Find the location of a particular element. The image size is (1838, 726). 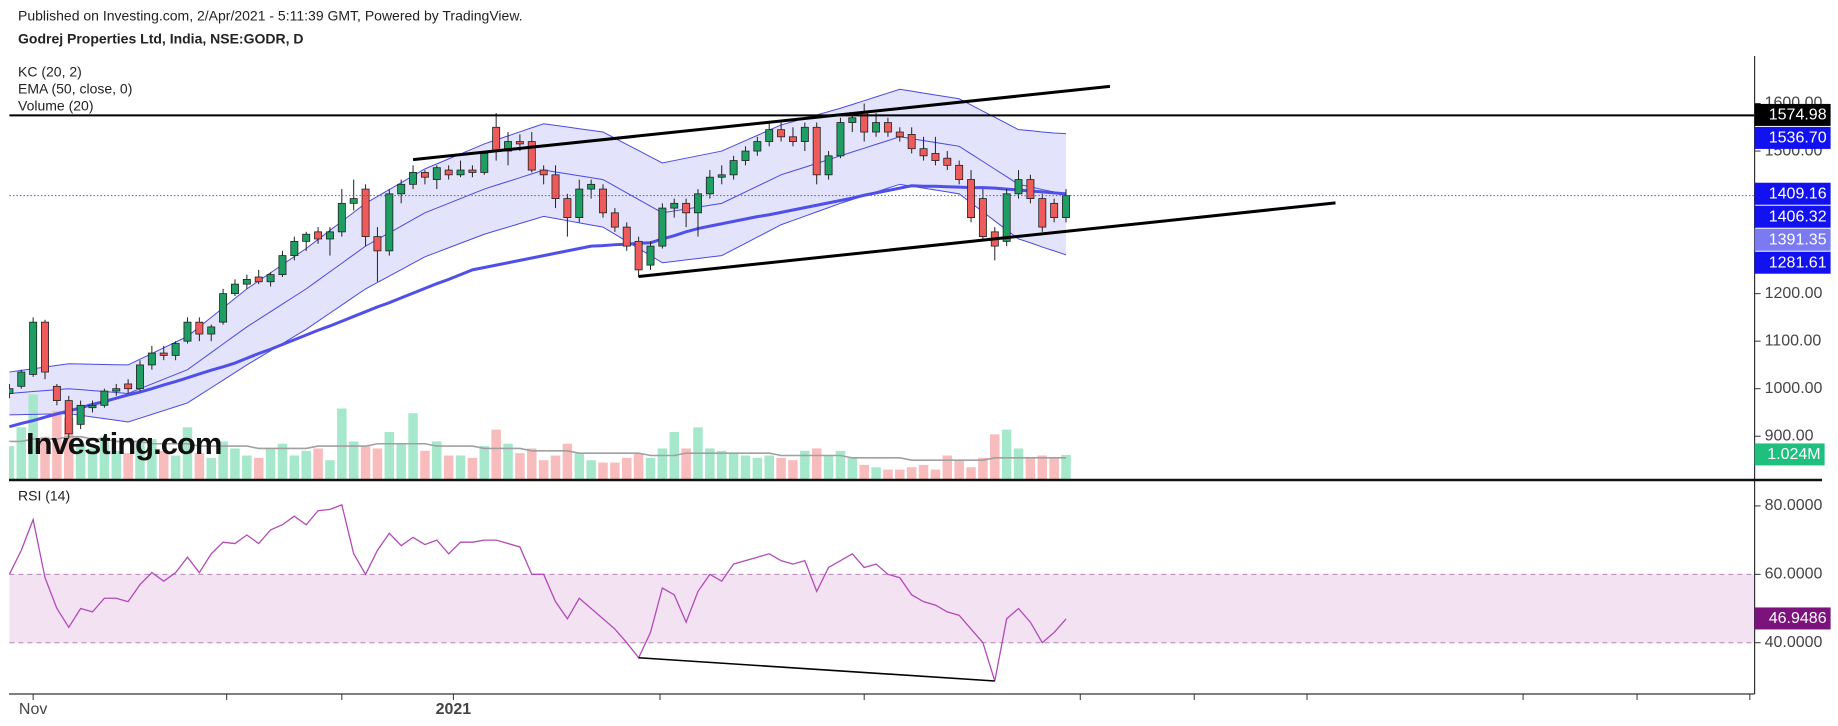

x-tick-label: 2021 is located at coordinates (454, 709).